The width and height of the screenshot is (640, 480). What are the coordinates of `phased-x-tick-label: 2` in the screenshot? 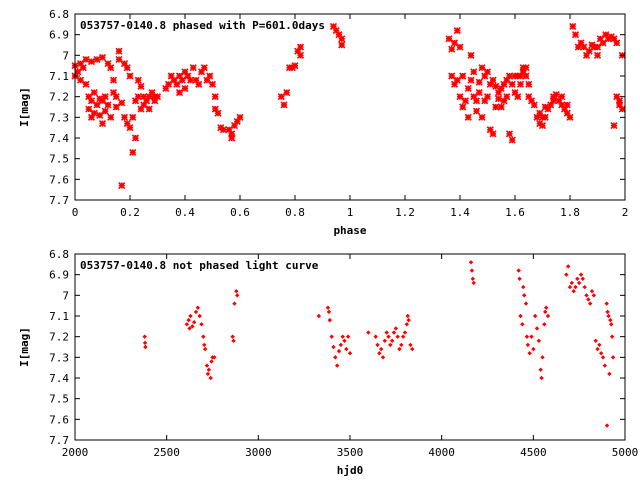 It's located at (625, 212).